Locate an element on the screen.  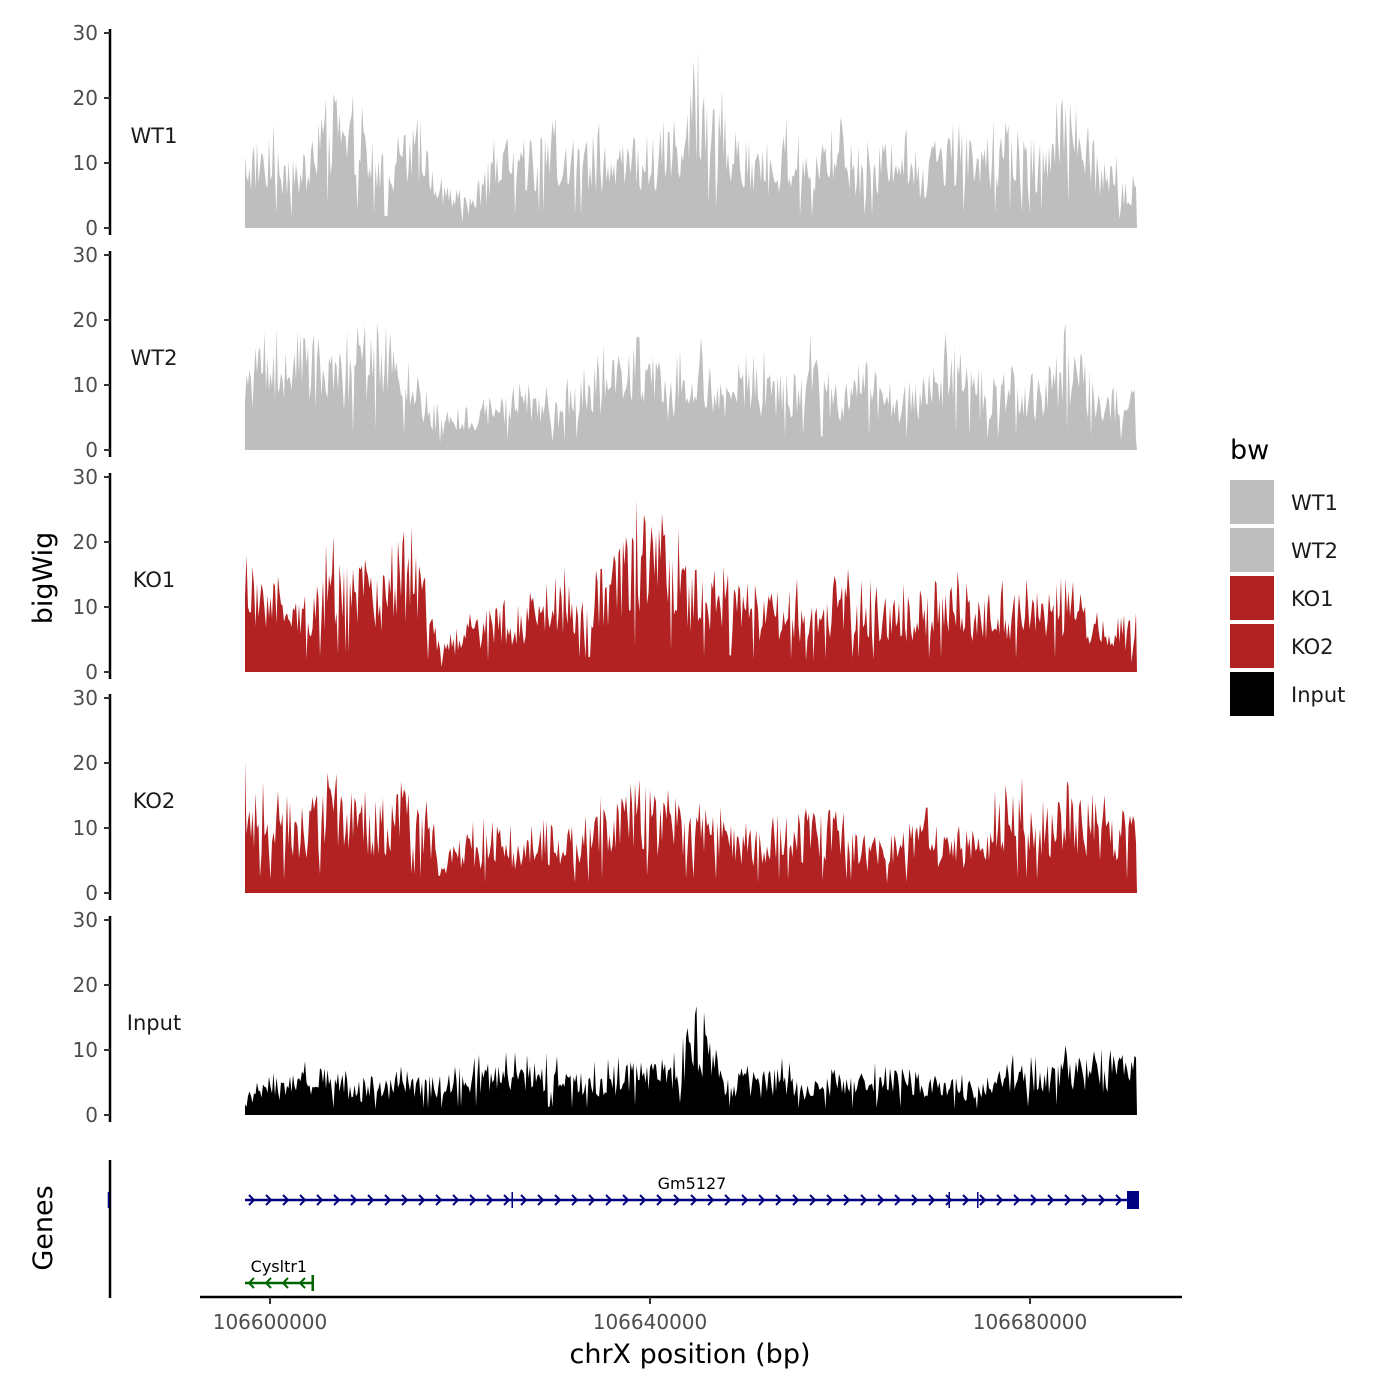
x-tick-label: 106640000 is located at coordinates (650, 1322).